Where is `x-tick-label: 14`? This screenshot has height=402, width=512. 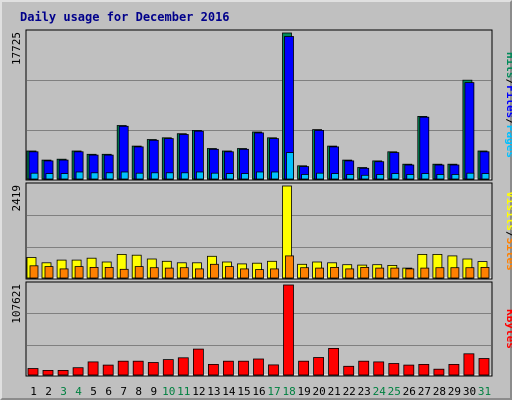 x-tick-label: 14 is located at coordinates (229, 391).